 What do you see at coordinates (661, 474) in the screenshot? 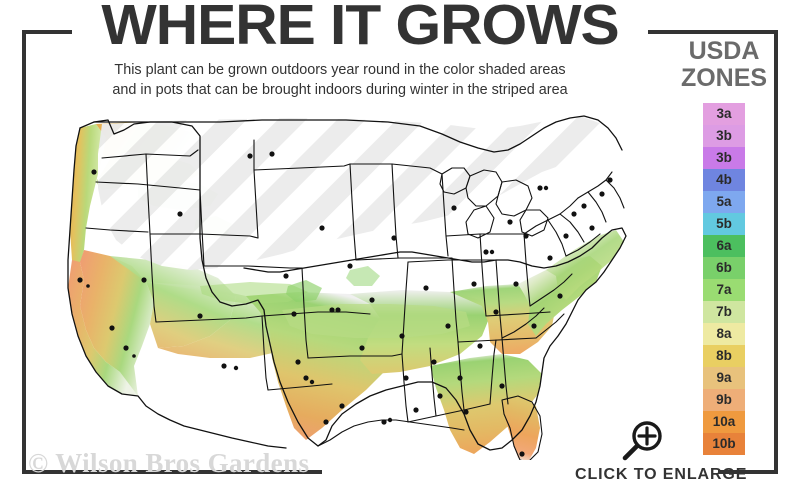
I see `click-to-enlarge-label: CLICK TO ENLARGE` at bounding box center [661, 474].